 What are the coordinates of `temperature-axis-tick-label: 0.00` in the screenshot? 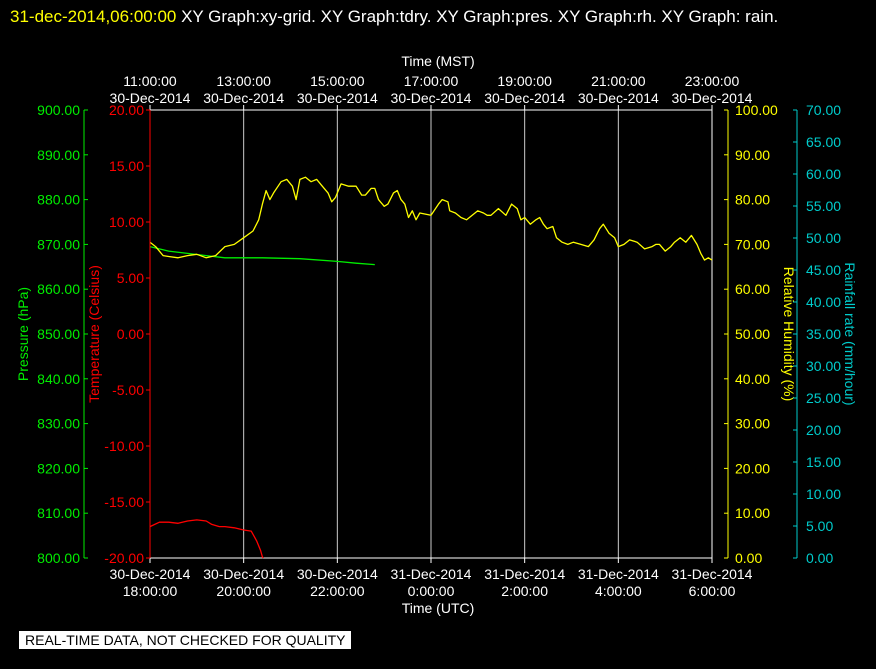 It's located at (130, 334).